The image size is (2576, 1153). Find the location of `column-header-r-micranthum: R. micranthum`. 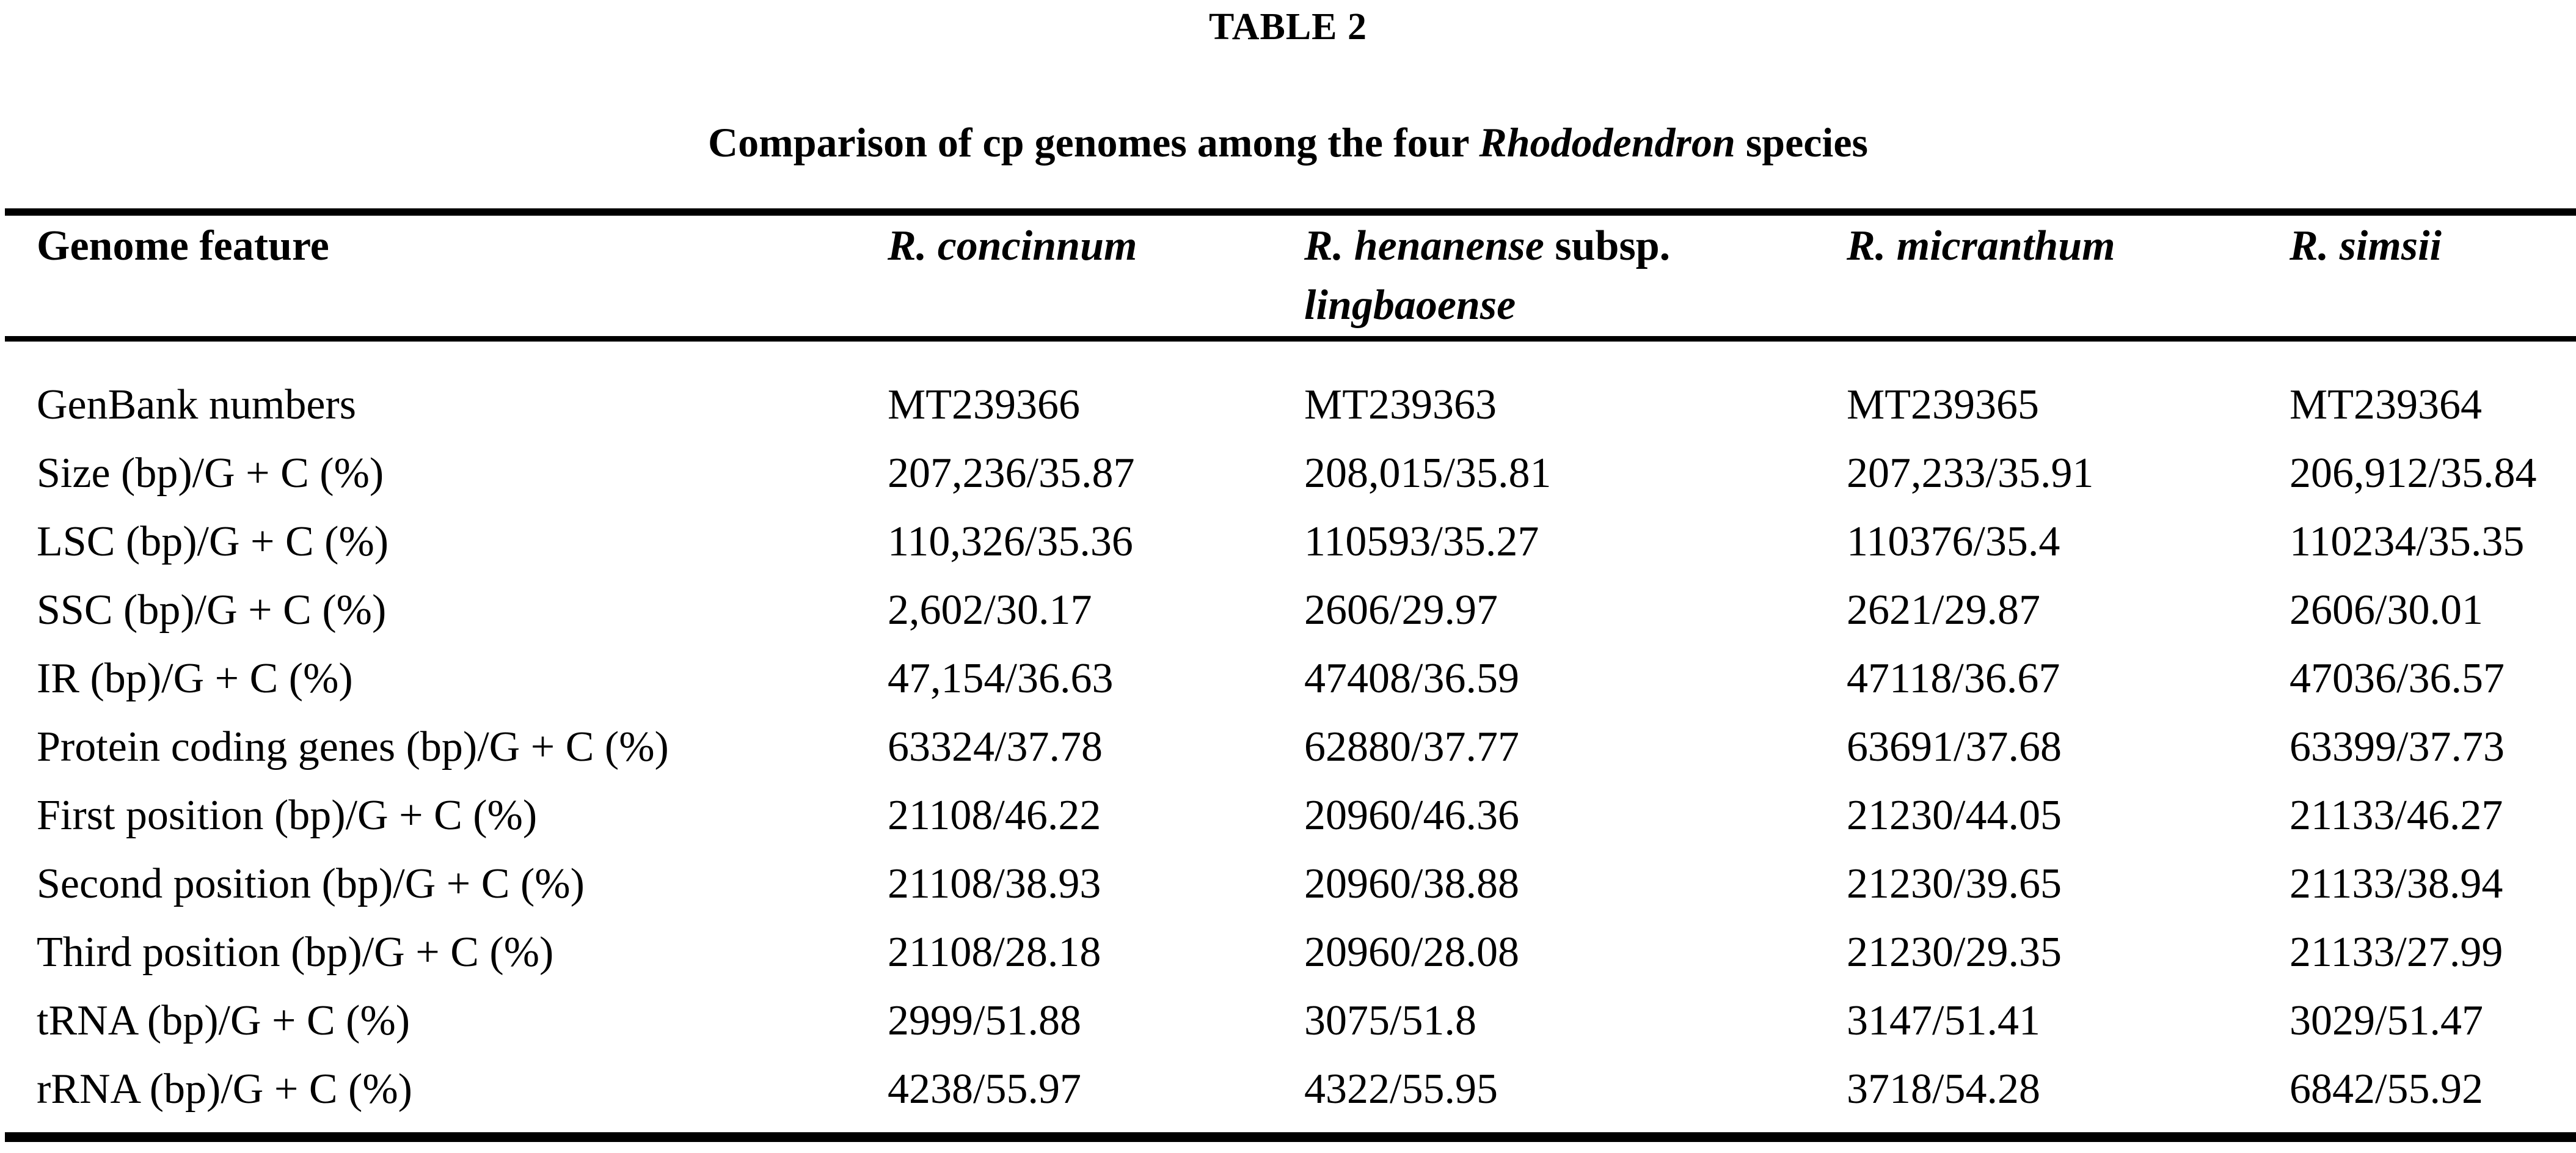

column-header-r-micranthum: R. micranthum is located at coordinates (2068, 276).